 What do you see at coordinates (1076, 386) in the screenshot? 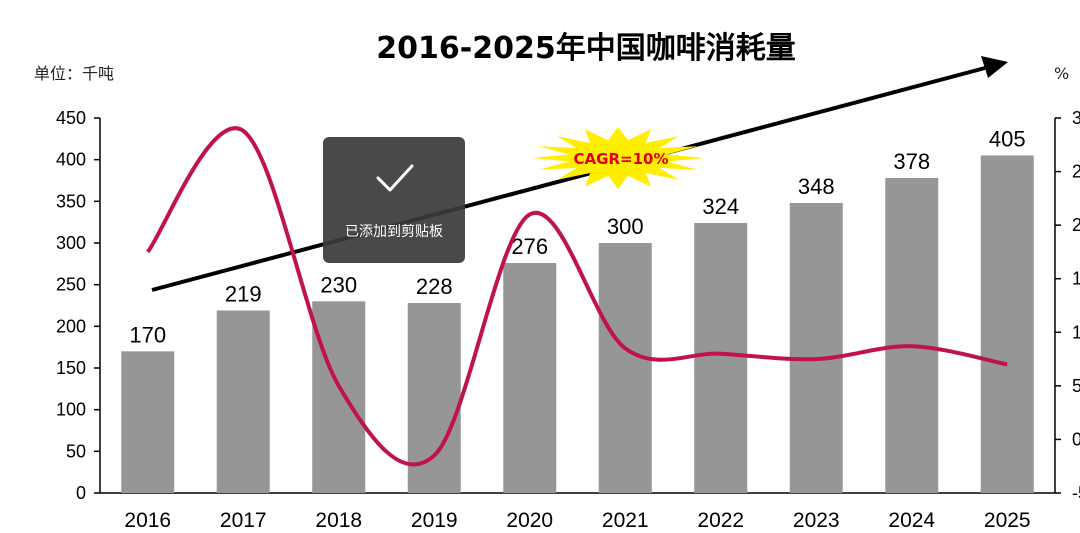
I see `right-tick-label: 5` at bounding box center [1076, 386].